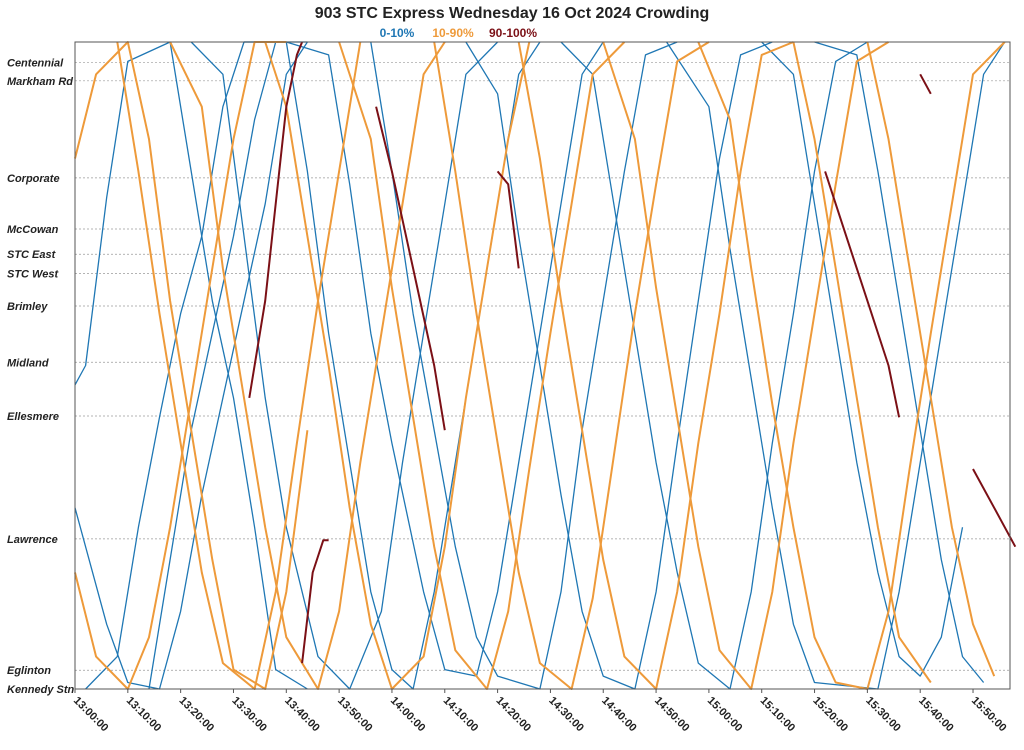  What do you see at coordinates (91, 715) in the screenshot?
I see `x-tick-label: 13:00:00` at bounding box center [91, 715].